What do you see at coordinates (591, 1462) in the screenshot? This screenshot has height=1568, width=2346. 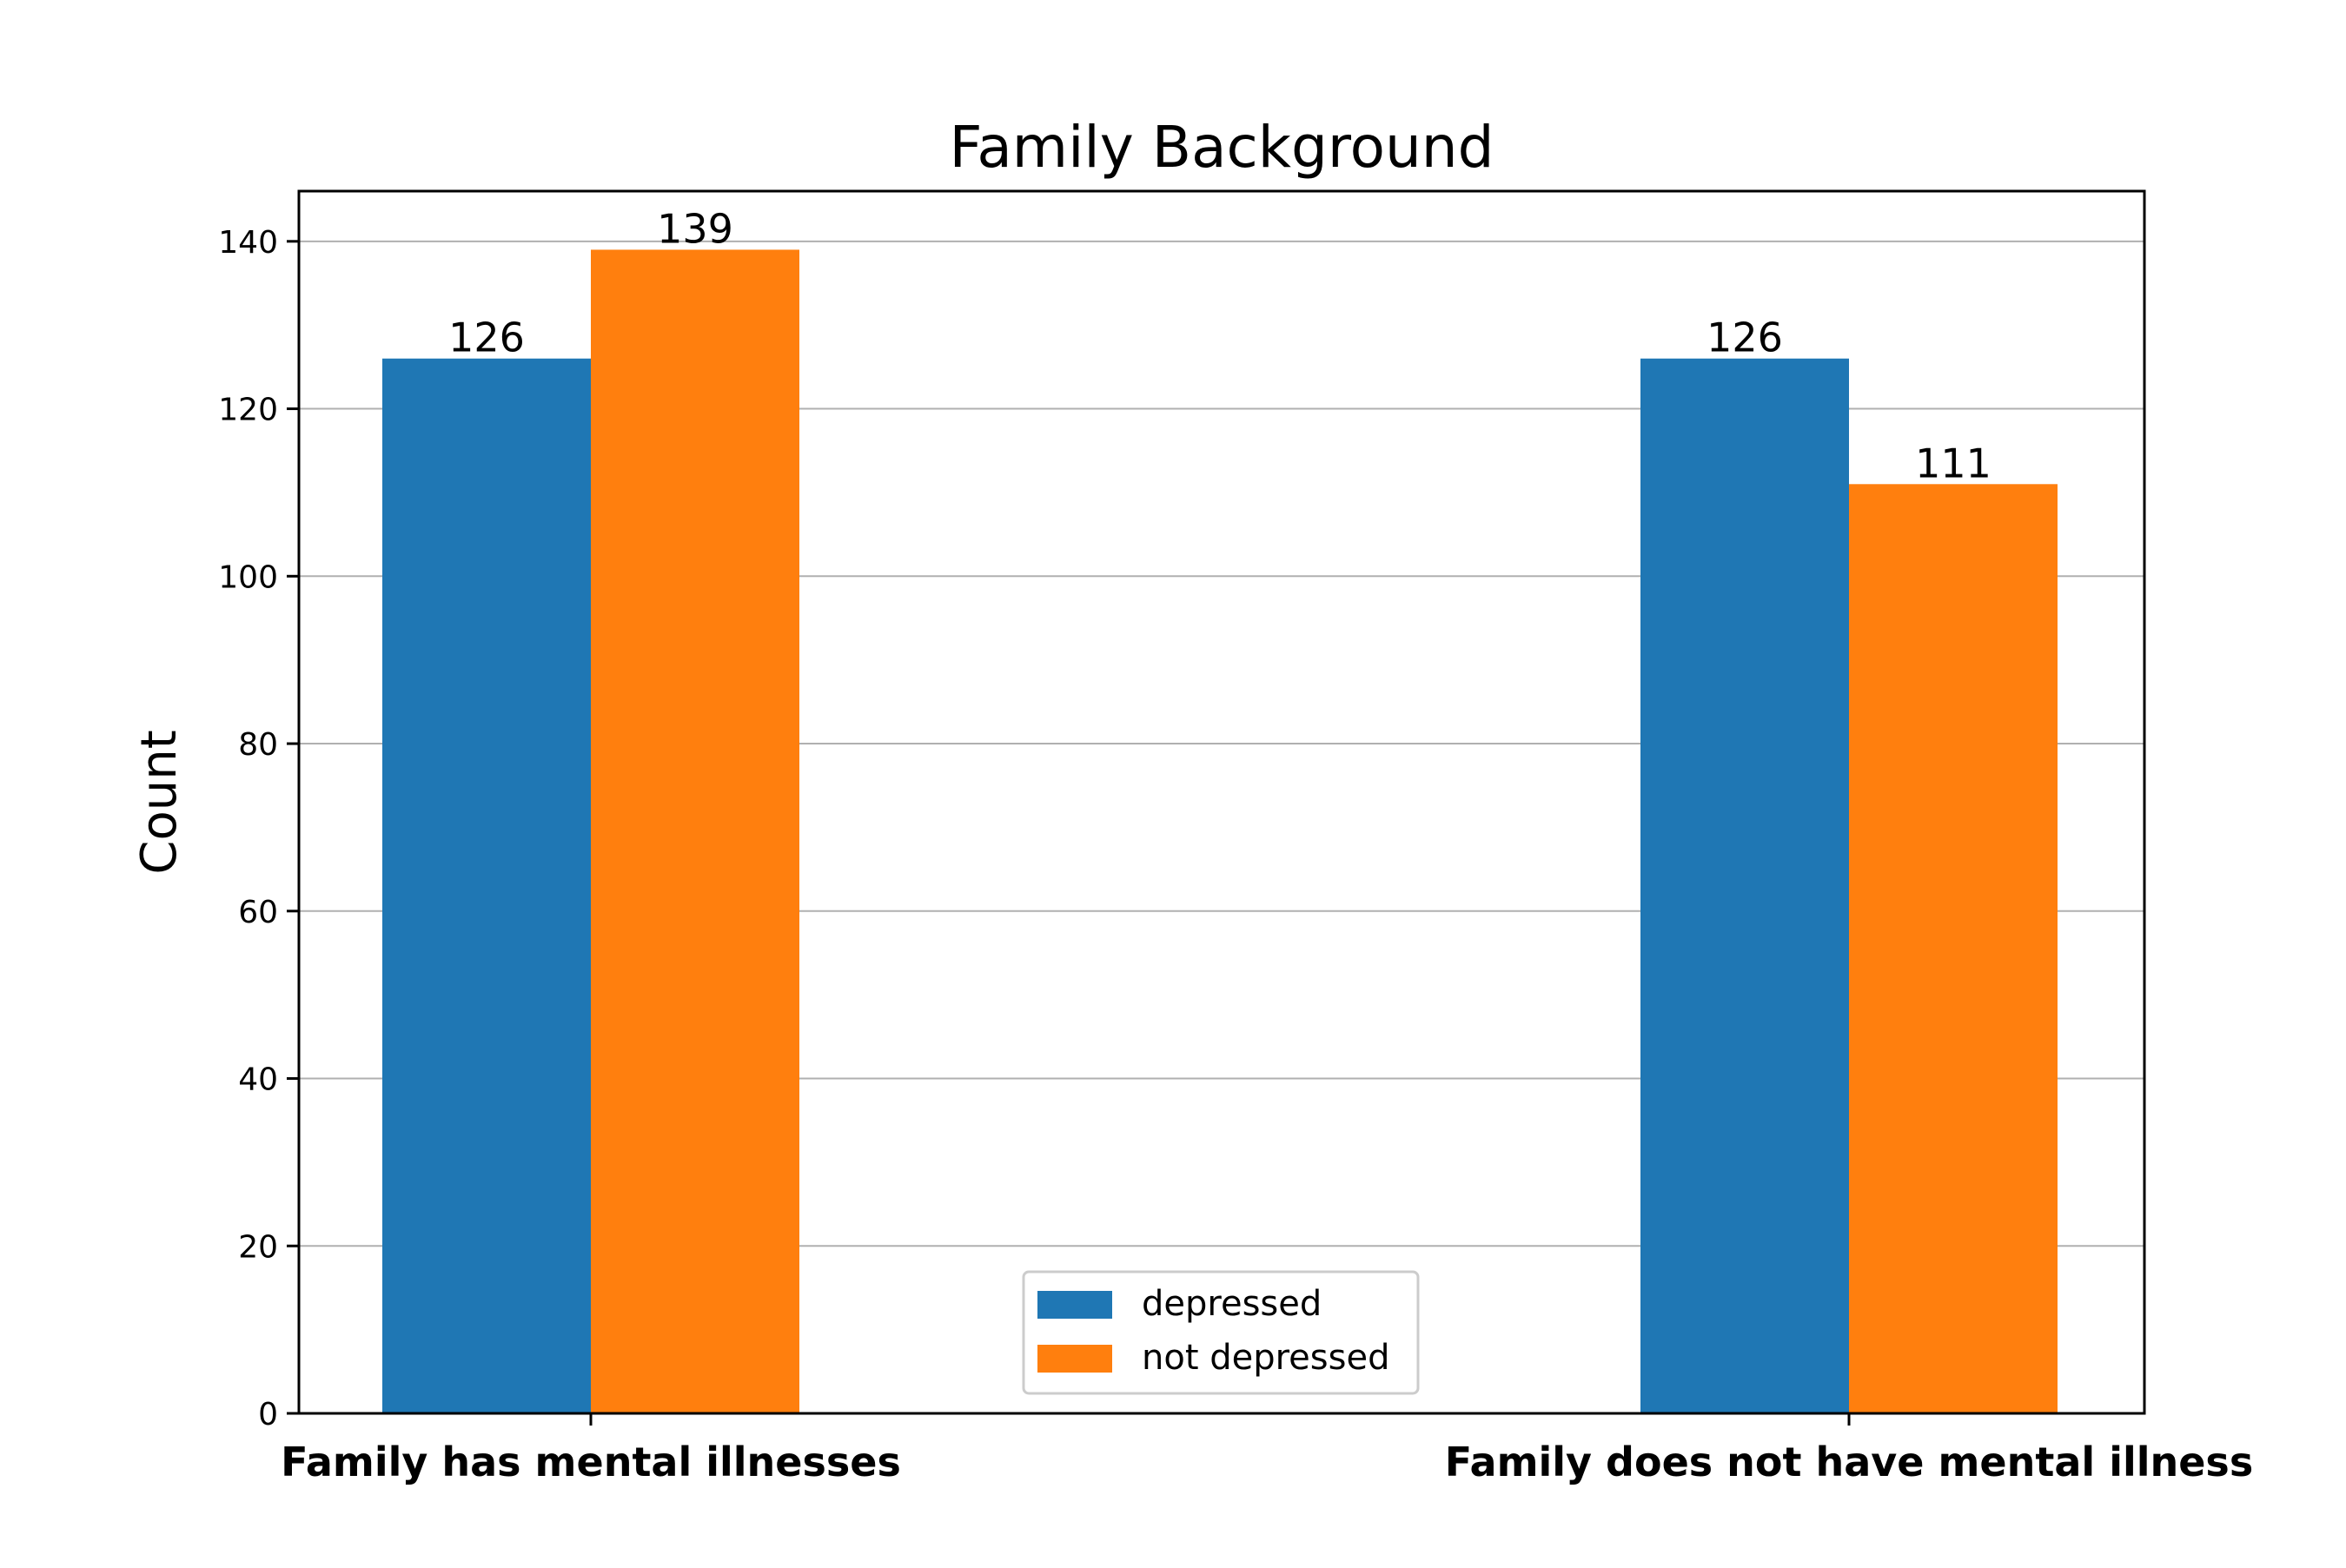 I see `x-tick-label: Family has mental illnesses` at bounding box center [591, 1462].